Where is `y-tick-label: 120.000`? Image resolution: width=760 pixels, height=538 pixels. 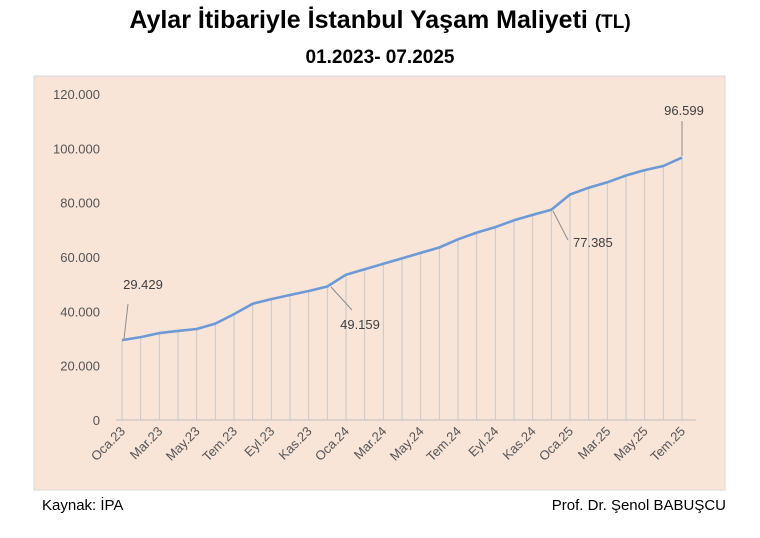
y-tick-label: 120.000 is located at coordinates (76, 94).